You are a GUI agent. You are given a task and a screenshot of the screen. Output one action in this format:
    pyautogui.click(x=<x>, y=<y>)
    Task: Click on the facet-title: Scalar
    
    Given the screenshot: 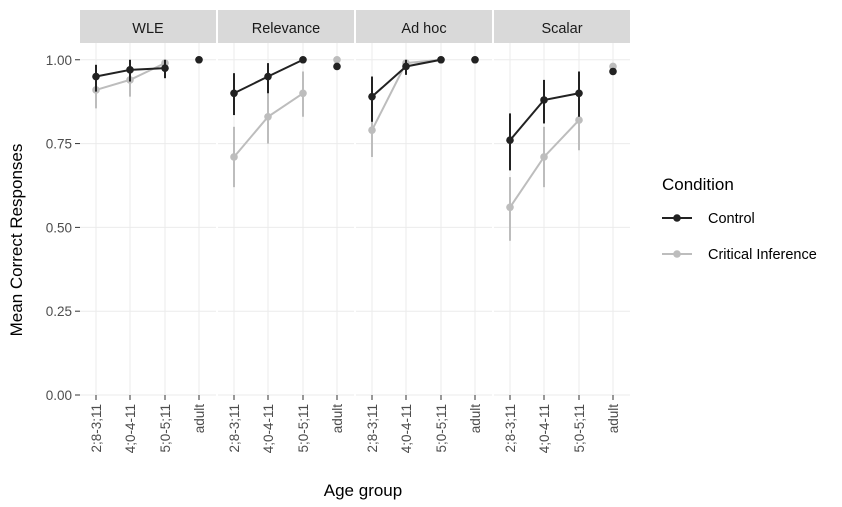 What is the action you would take?
    pyautogui.click(x=561, y=29)
    